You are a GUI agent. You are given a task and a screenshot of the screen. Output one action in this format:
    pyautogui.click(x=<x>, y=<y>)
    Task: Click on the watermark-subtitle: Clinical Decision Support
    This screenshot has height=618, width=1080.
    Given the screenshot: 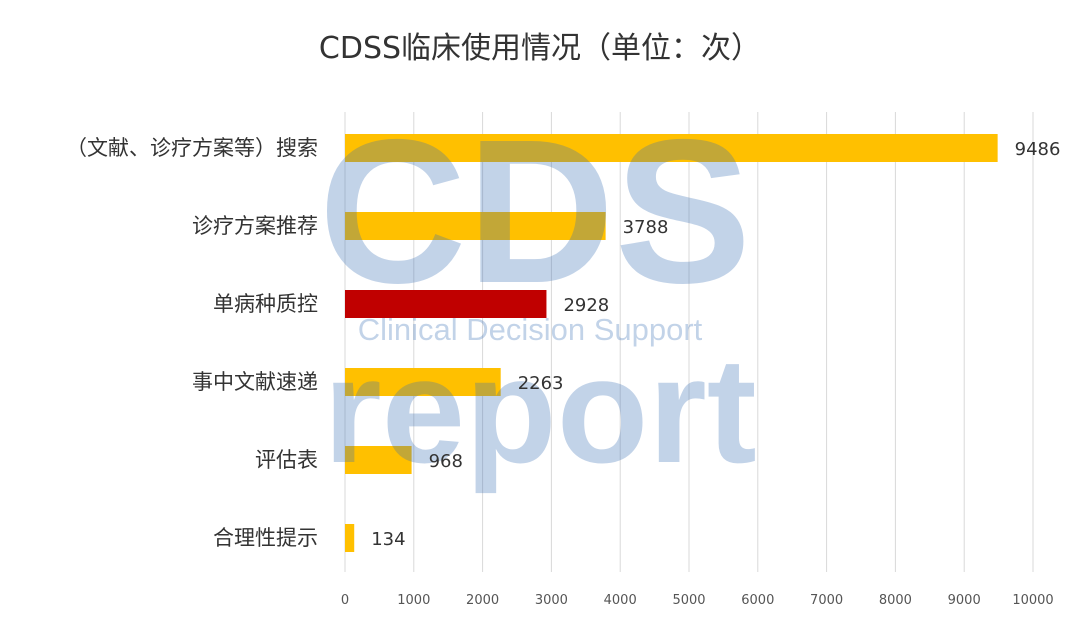 What is the action you would take?
    pyautogui.click(x=530, y=329)
    